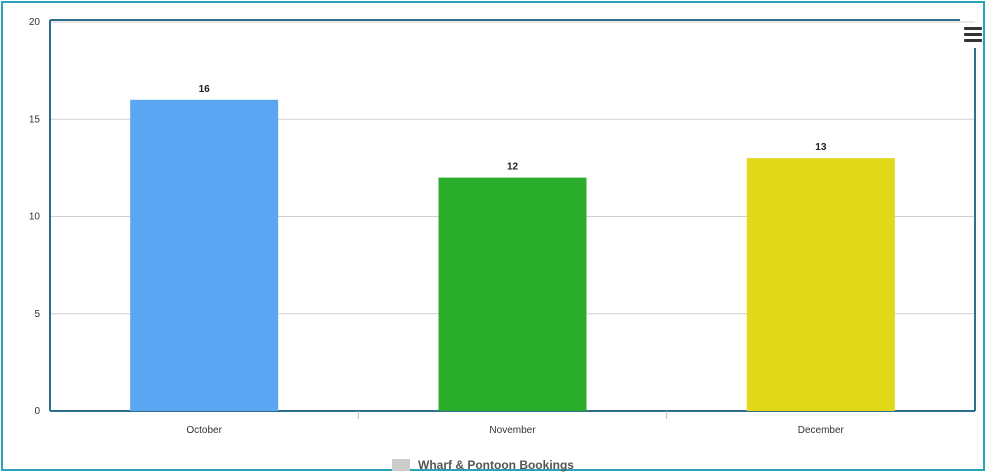  I want to click on legend-swatch, so click(401, 465).